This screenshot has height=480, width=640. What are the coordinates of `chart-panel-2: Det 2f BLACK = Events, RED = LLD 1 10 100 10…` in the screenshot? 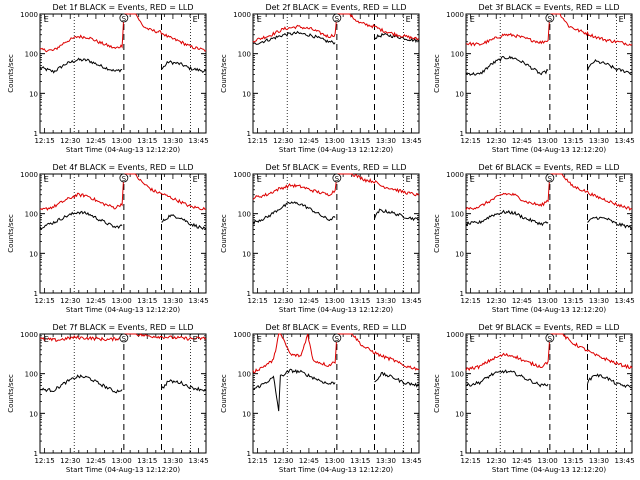 It's located at (321, 78).